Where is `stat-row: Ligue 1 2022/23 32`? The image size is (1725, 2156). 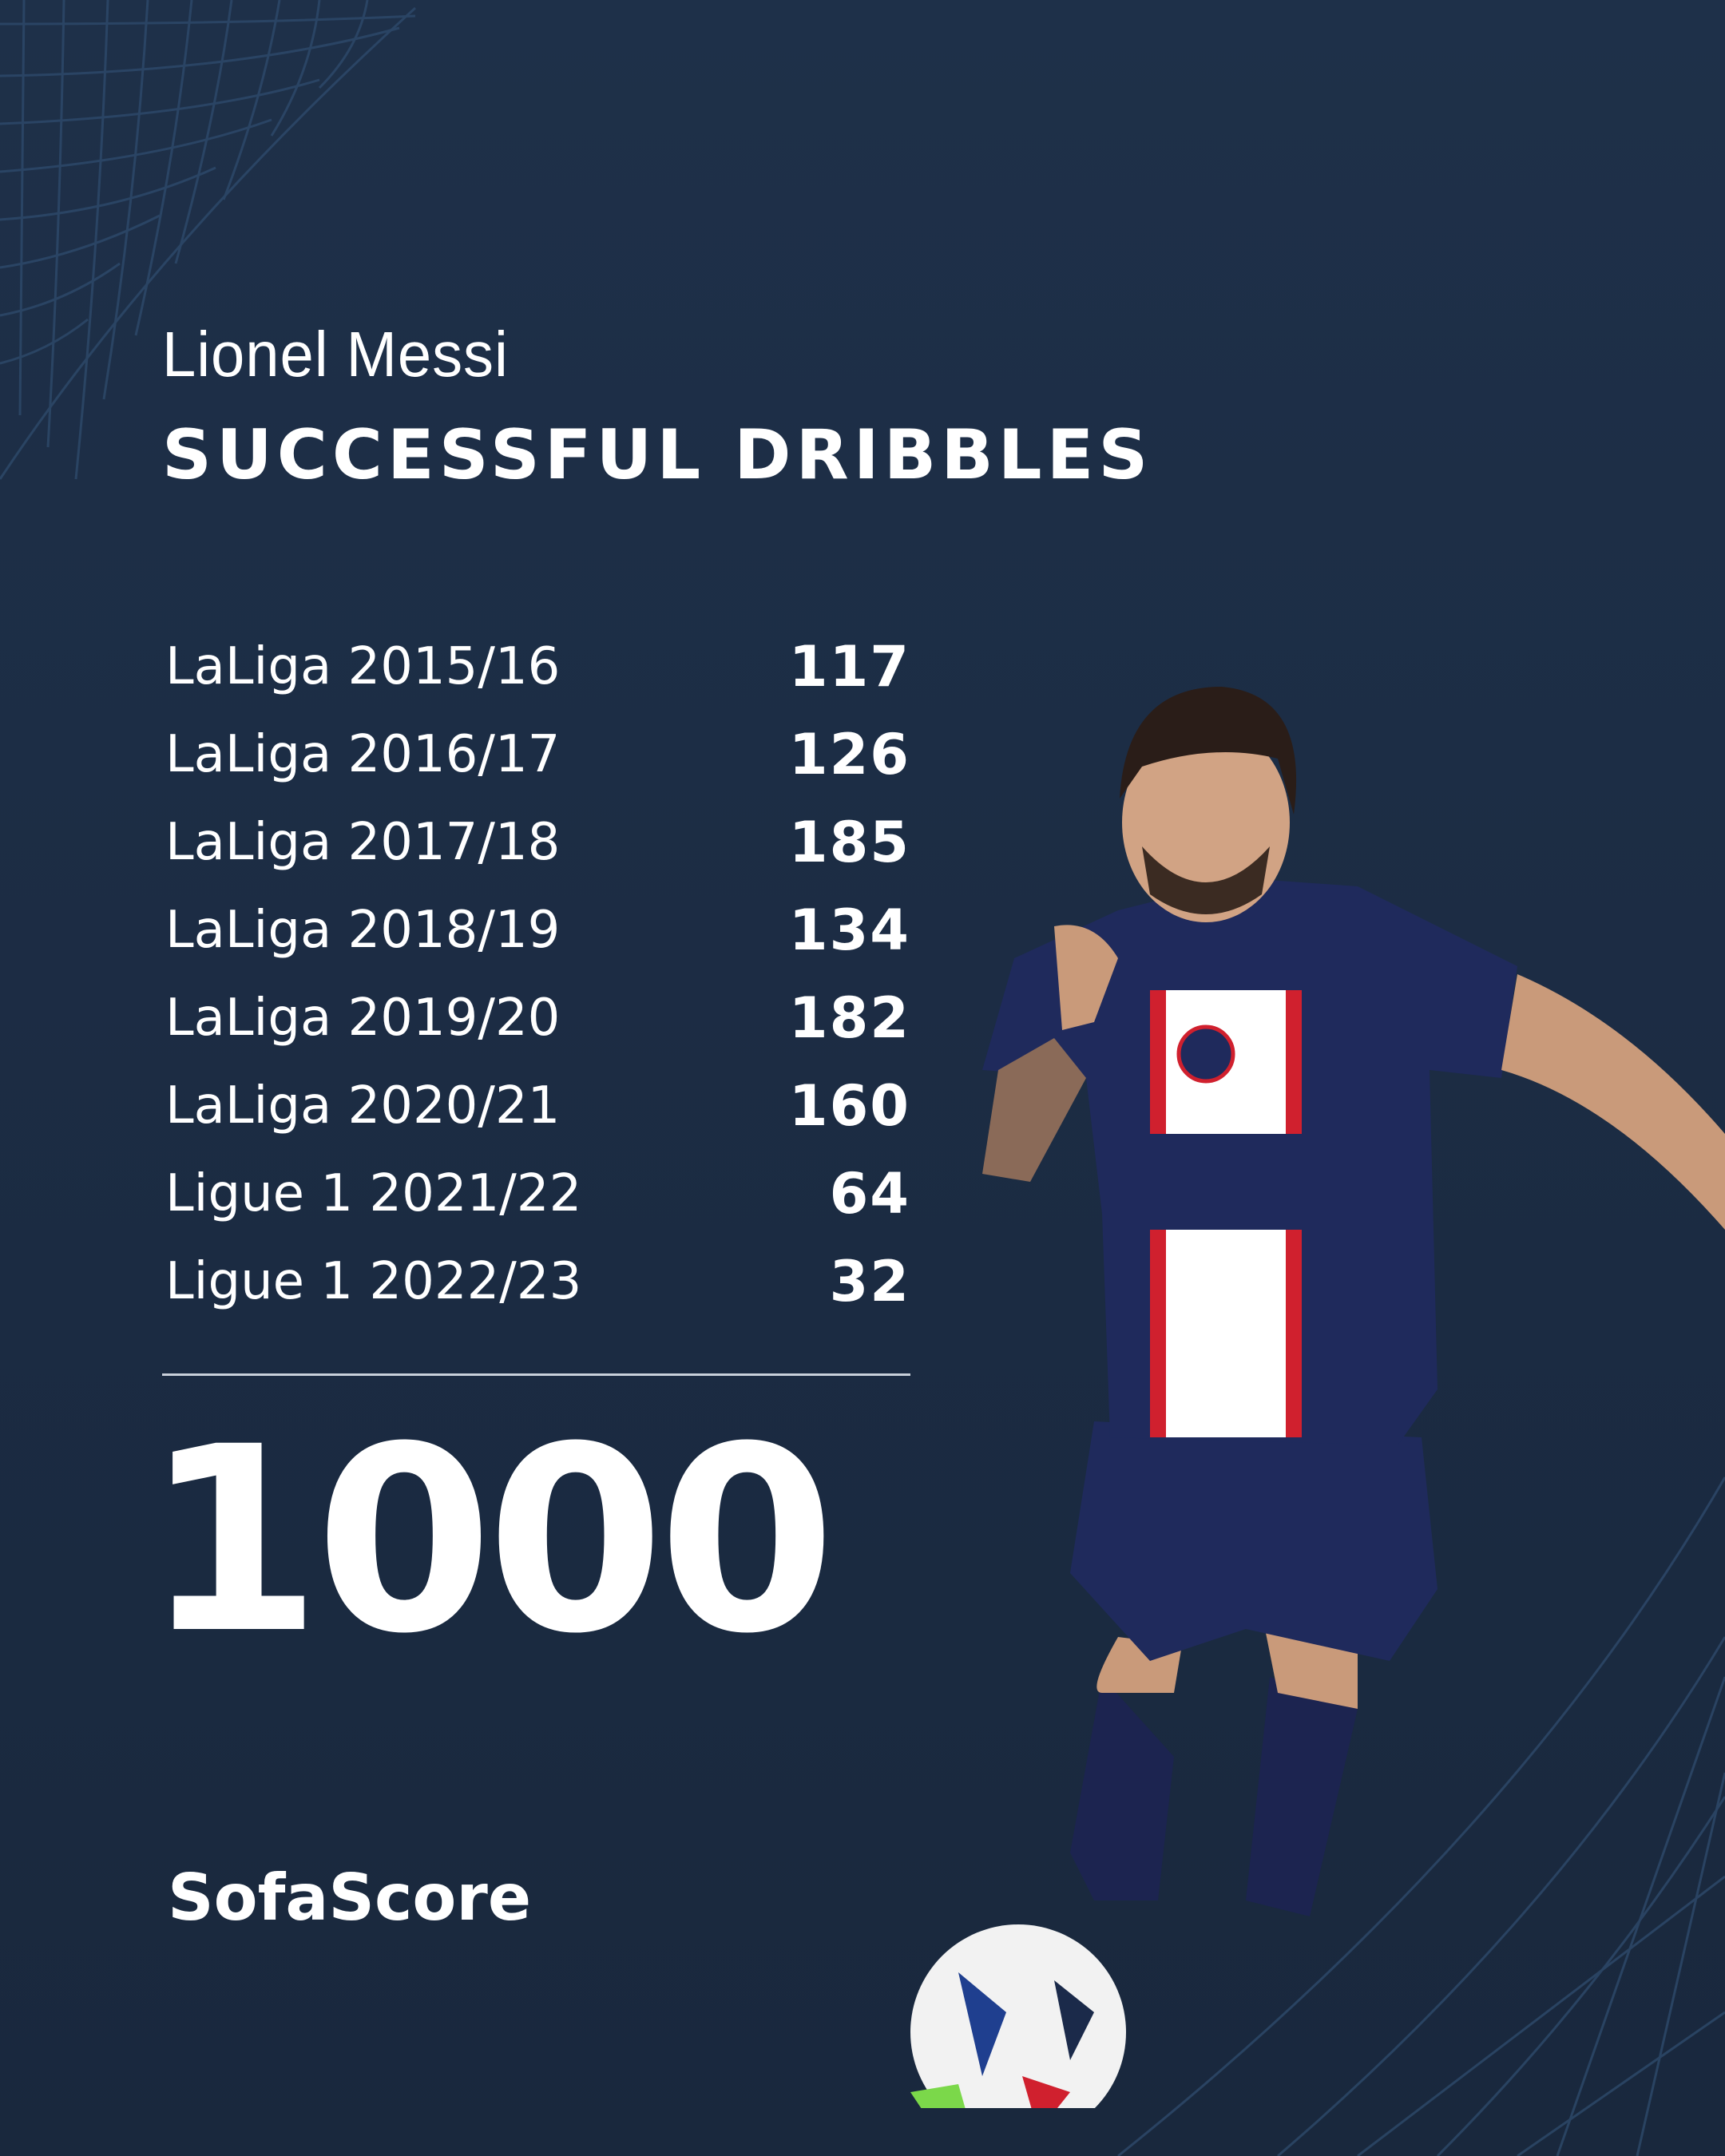 stat-row: Ligue 1 2022/23 32 is located at coordinates (538, 1282).